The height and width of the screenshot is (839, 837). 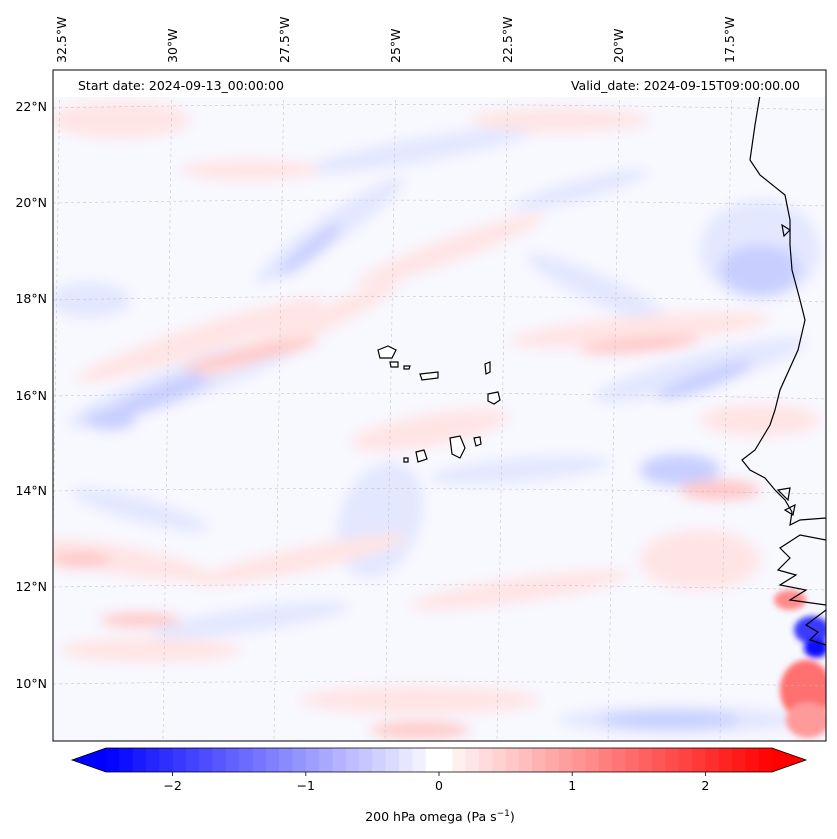 What do you see at coordinates (439, 83) in the screenshot?
I see `date-banner` at bounding box center [439, 83].